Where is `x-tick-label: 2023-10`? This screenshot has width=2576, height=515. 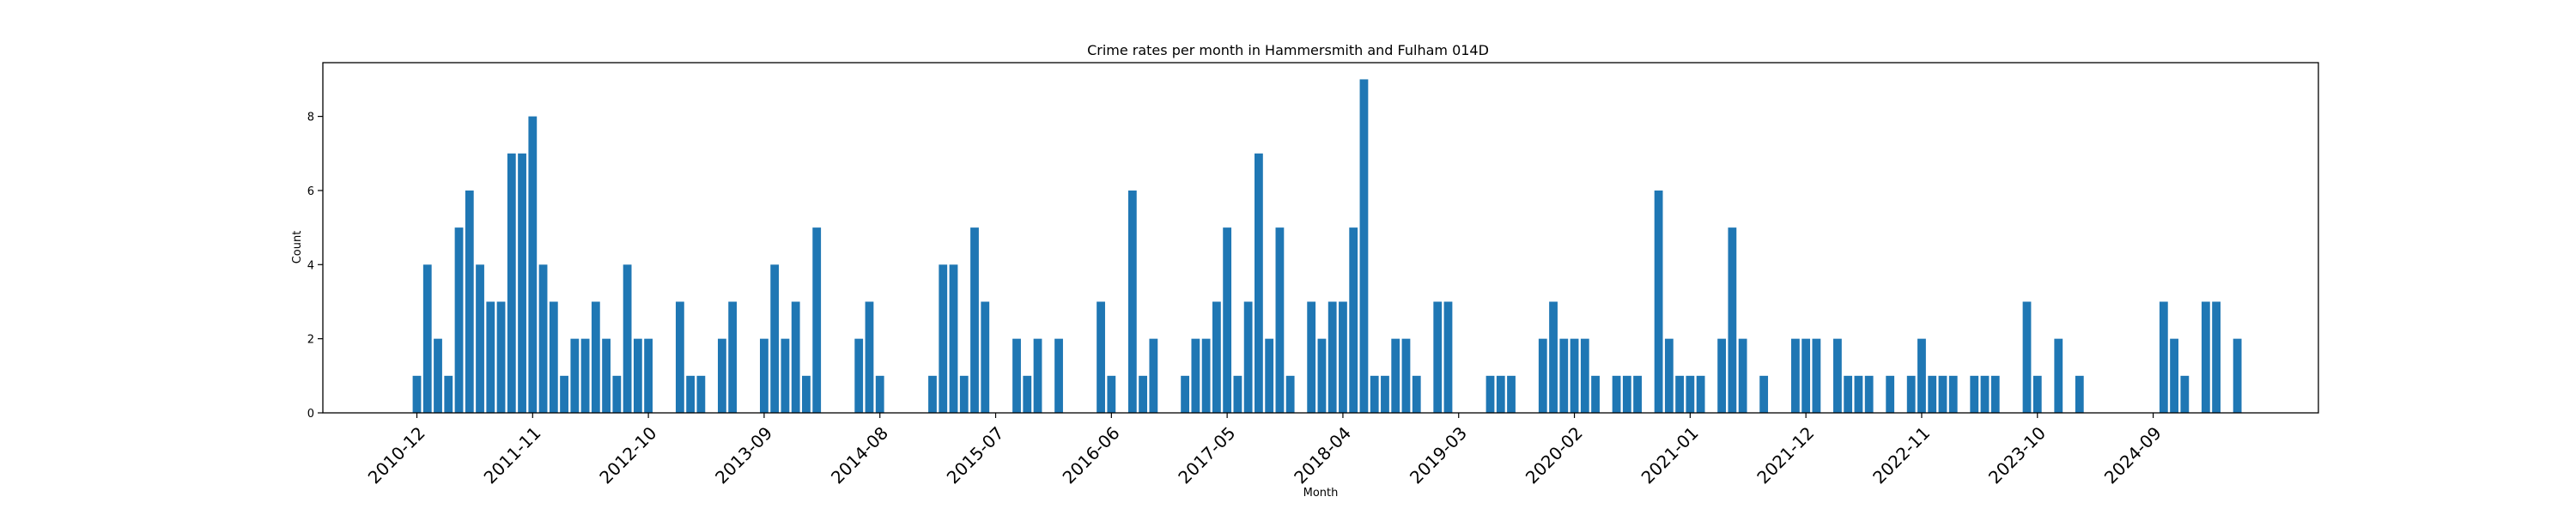 x-tick-label: 2023-10 is located at coordinates (2017, 455).